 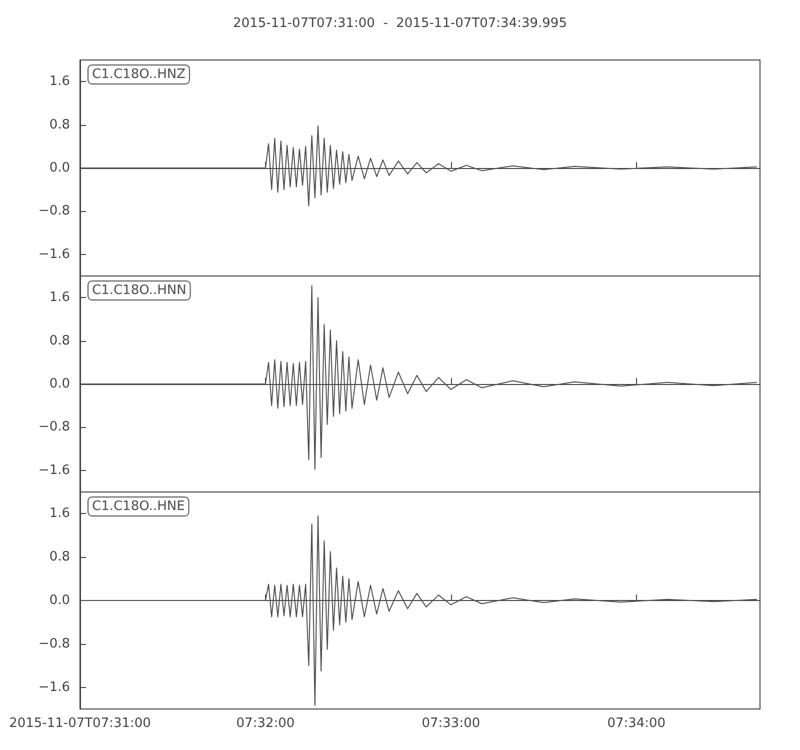 I want to click on x-tick-label: 07:34:00, so click(x=636, y=723).